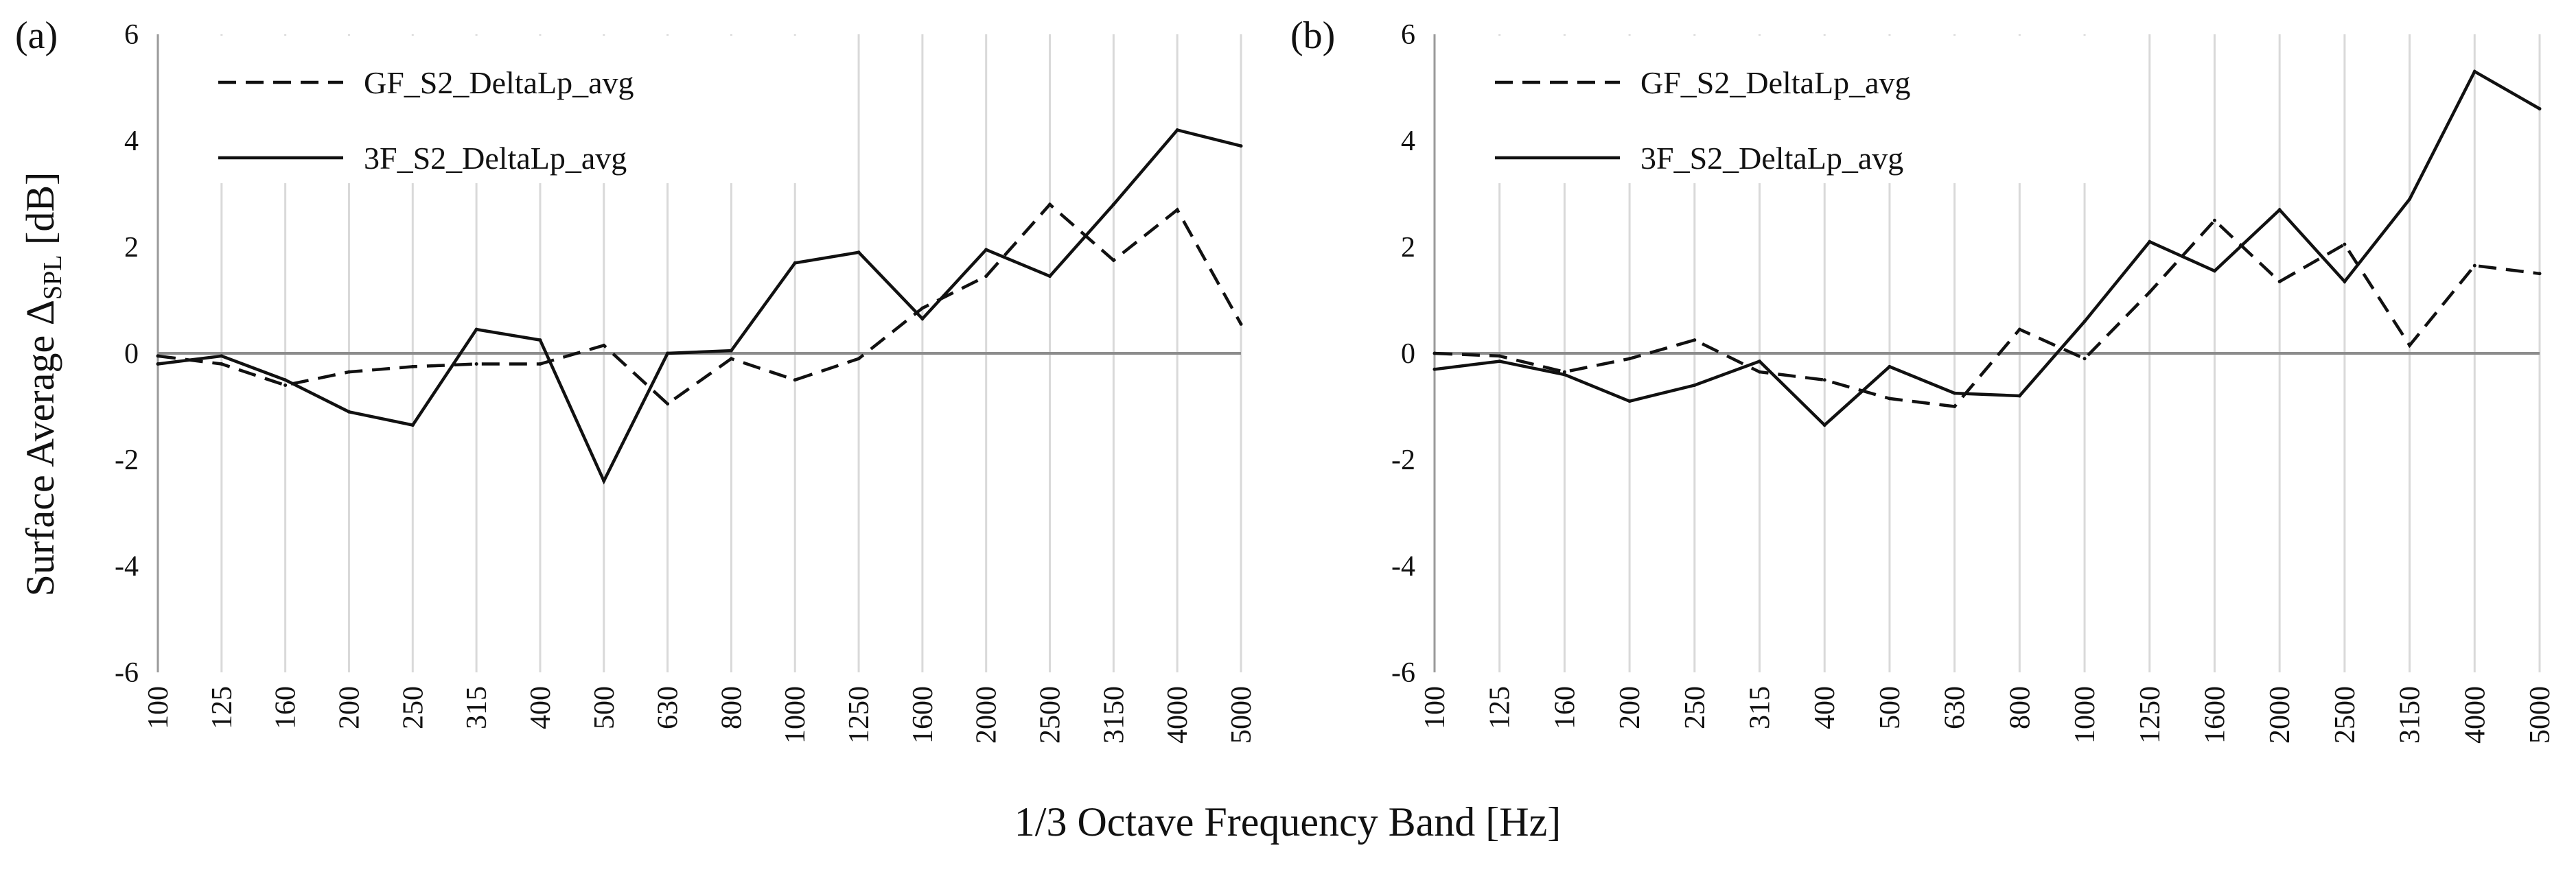 The height and width of the screenshot is (872, 2576). Describe the element at coordinates (604, 707) in the screenshot. I see `x-tick-label: 500` at that location.